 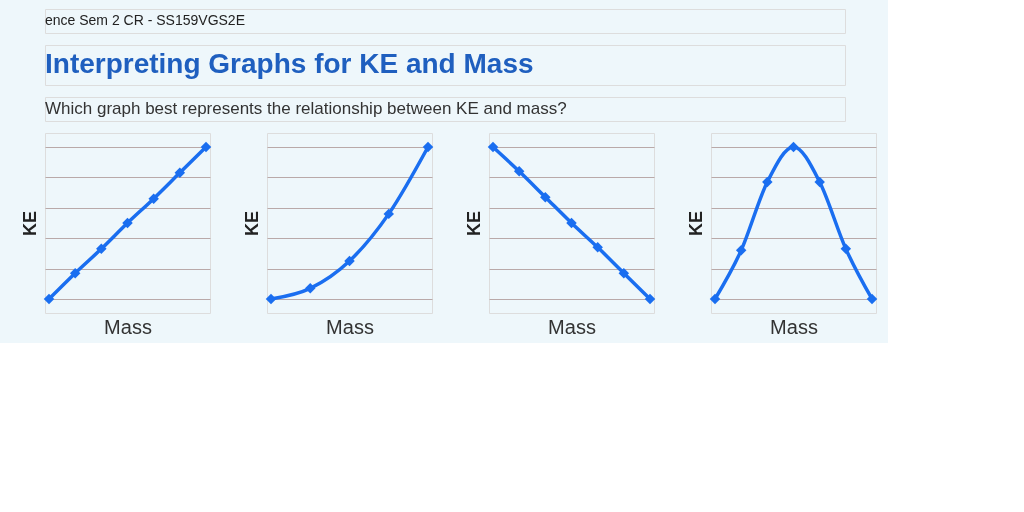 I want to click on text: ence Sem 2 CR - SS159VGS2E, so click(x=145, y=20).